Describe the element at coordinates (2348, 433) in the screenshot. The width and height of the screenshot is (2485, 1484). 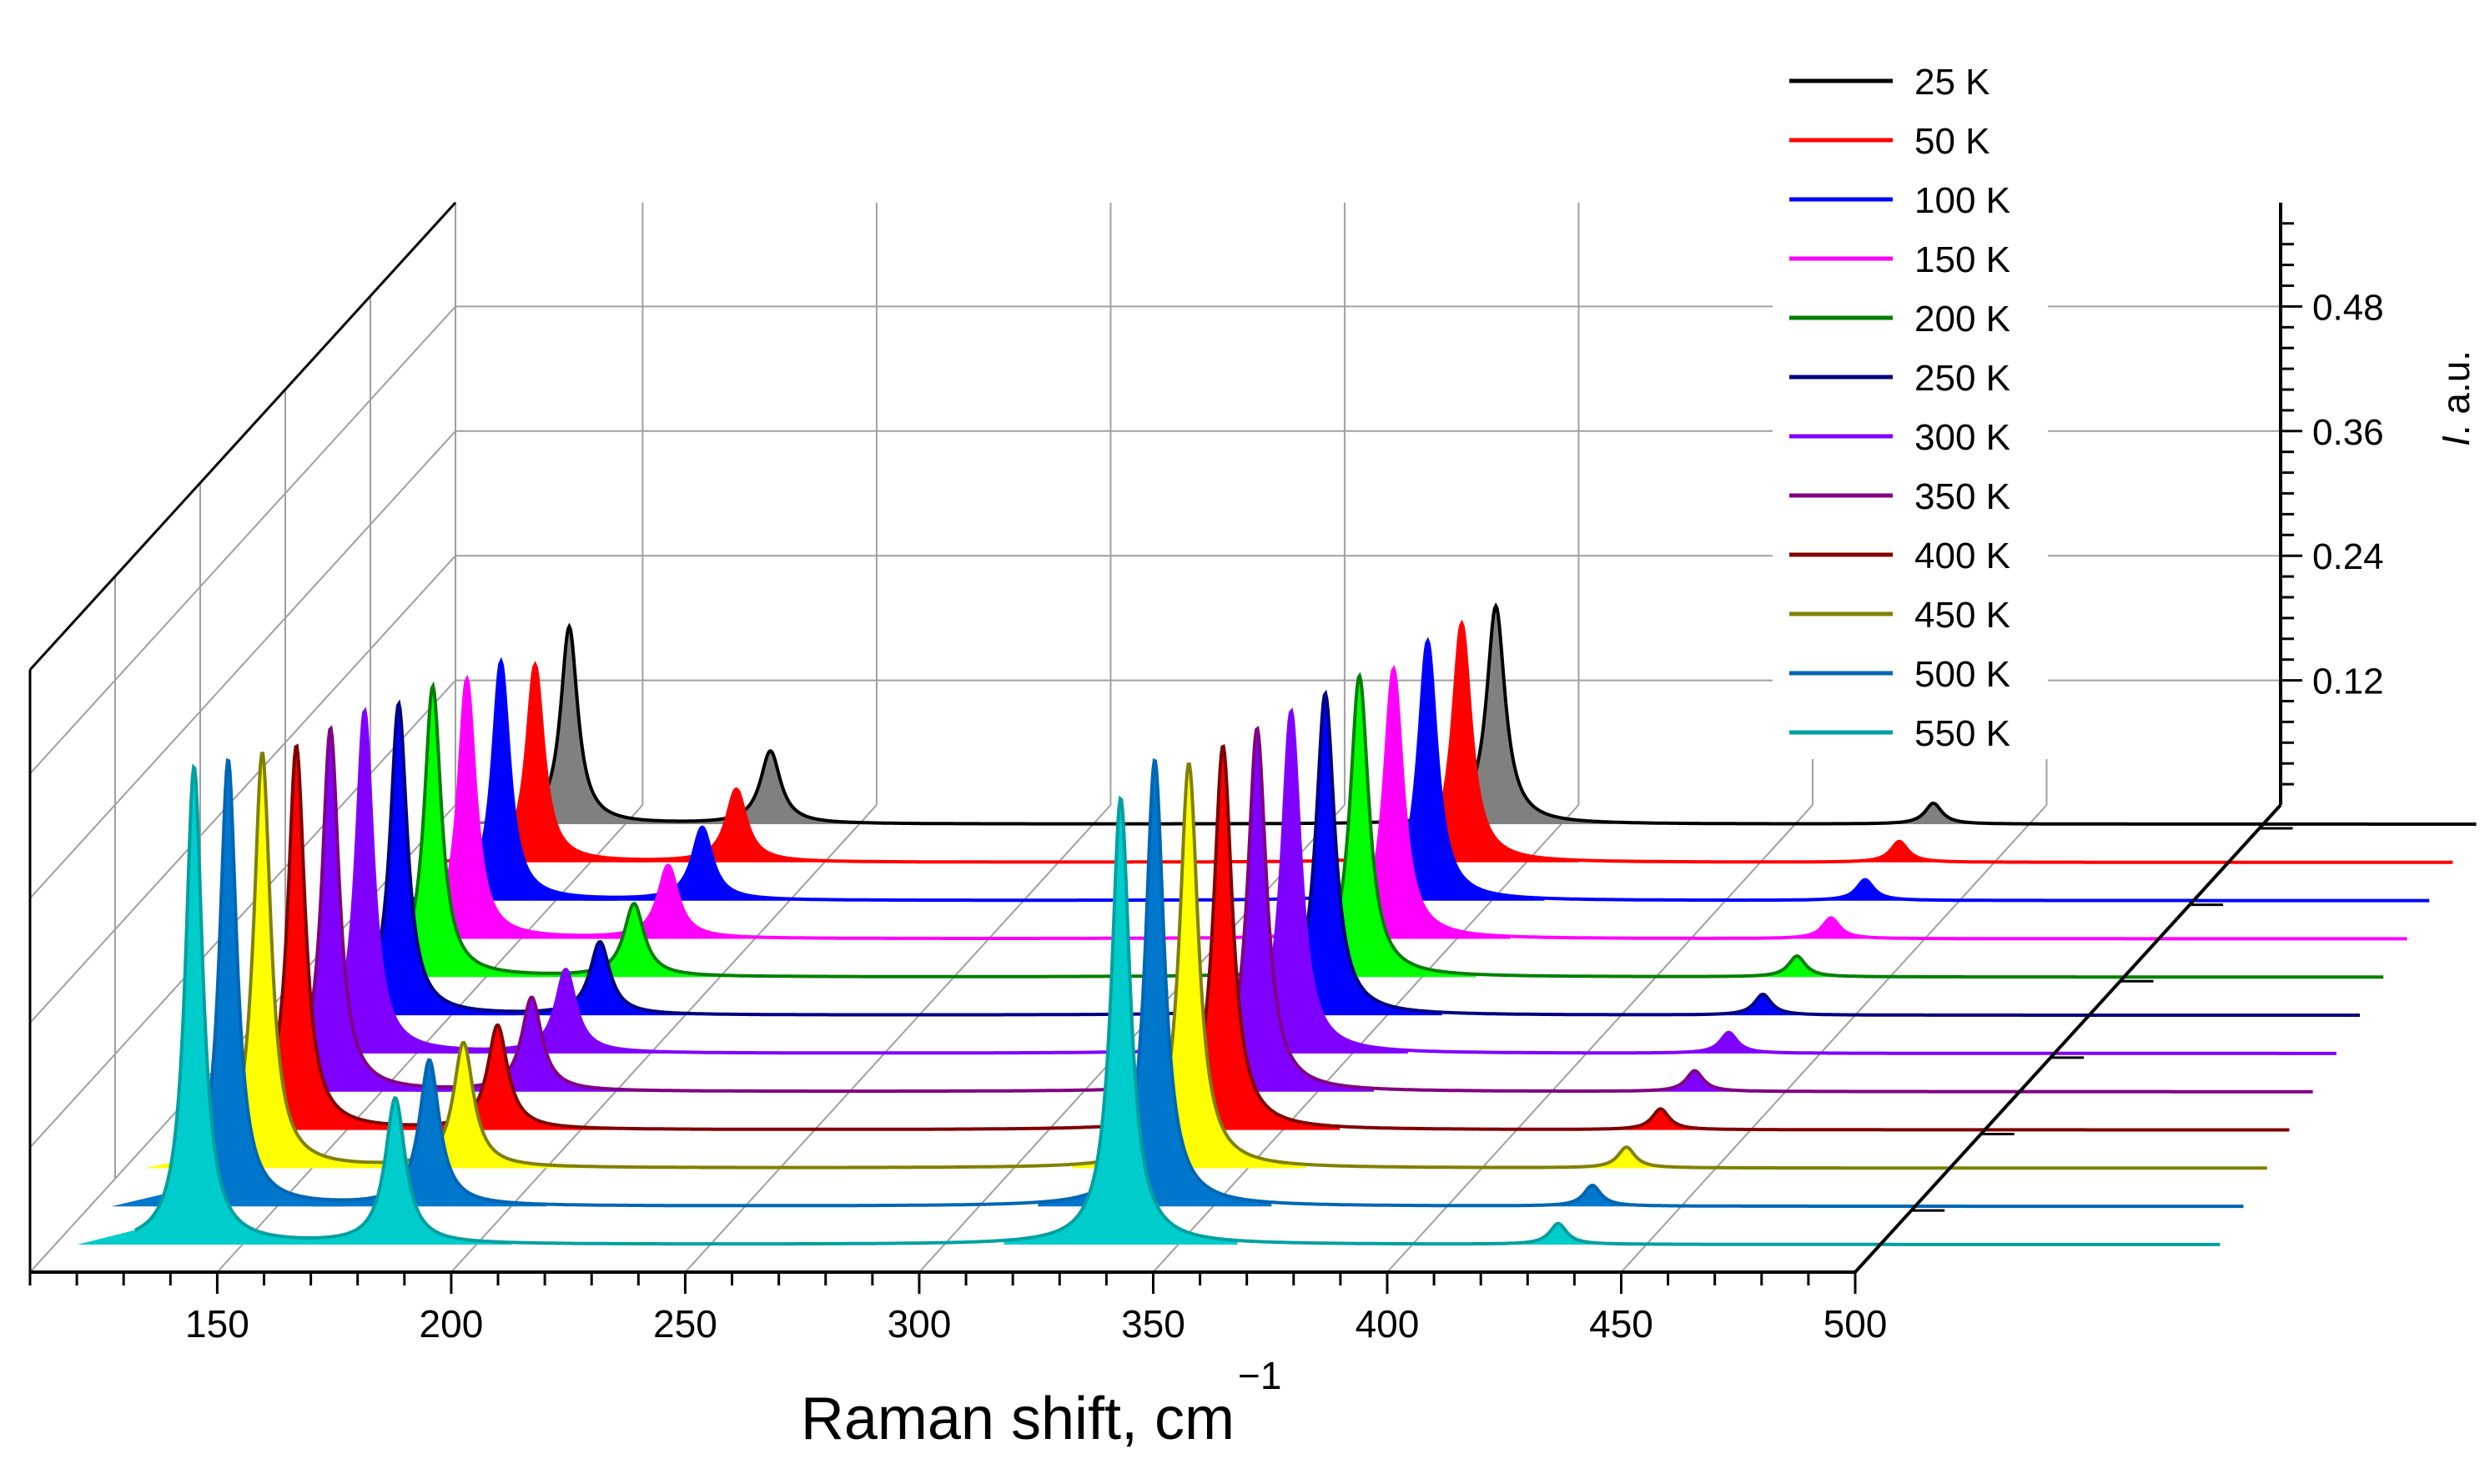
I see `z-tick-label: 0.36` at that location.